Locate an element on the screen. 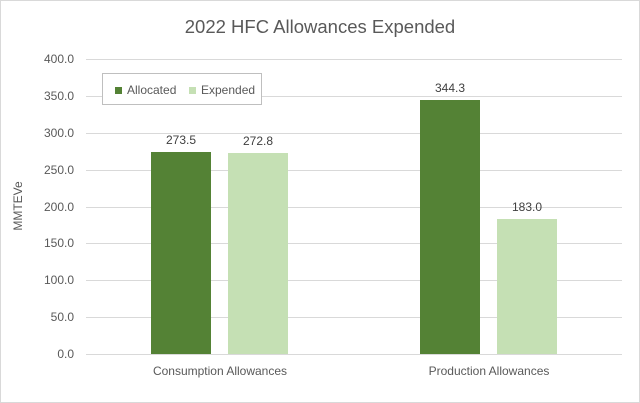 Image resolution: width=640 pixels, height=403 pixels. y-tick-label: 50.0 is located at coordinates (62, 317).